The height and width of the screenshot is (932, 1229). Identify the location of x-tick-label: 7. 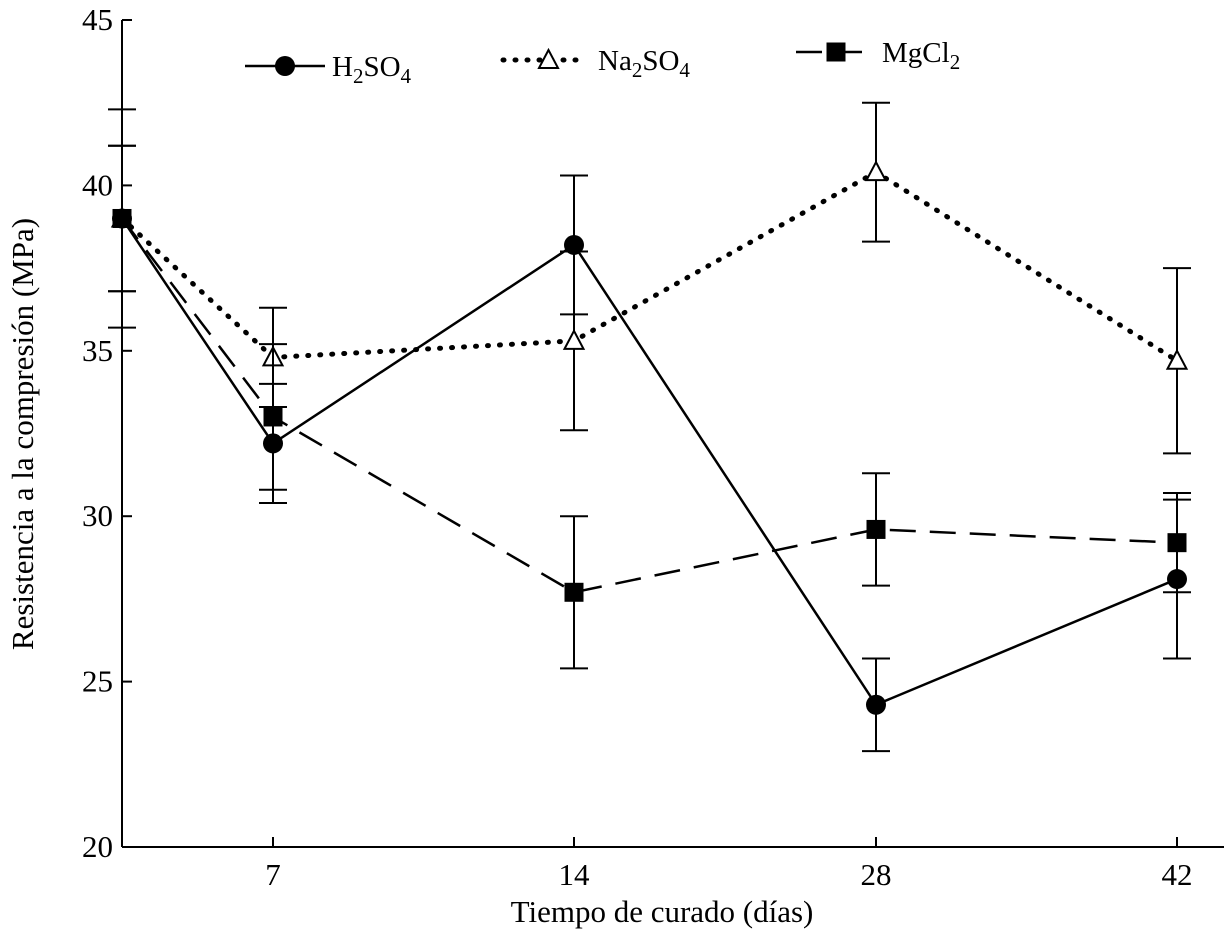
(273, 874).